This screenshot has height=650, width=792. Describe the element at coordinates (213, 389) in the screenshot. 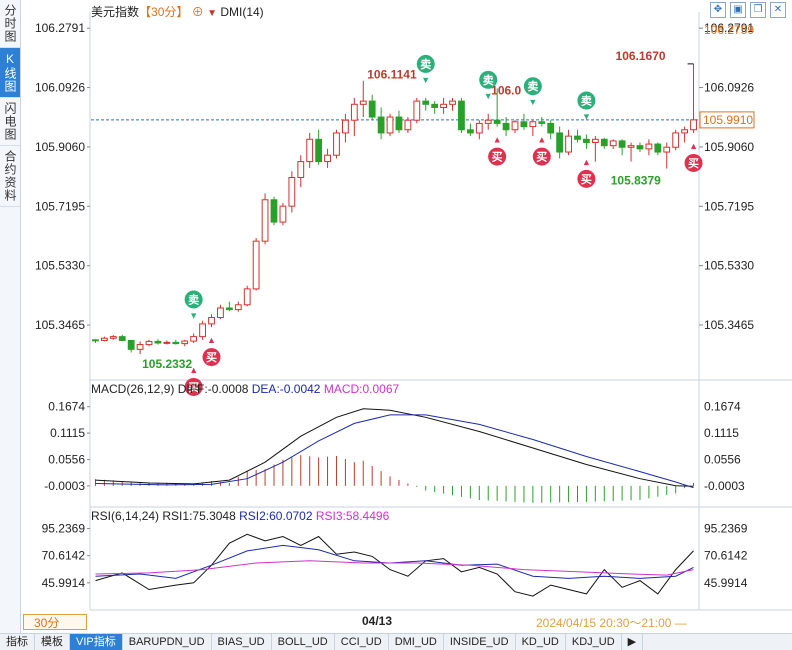

I see `macd-diff-value: DIFF:-0.0008` at that location.